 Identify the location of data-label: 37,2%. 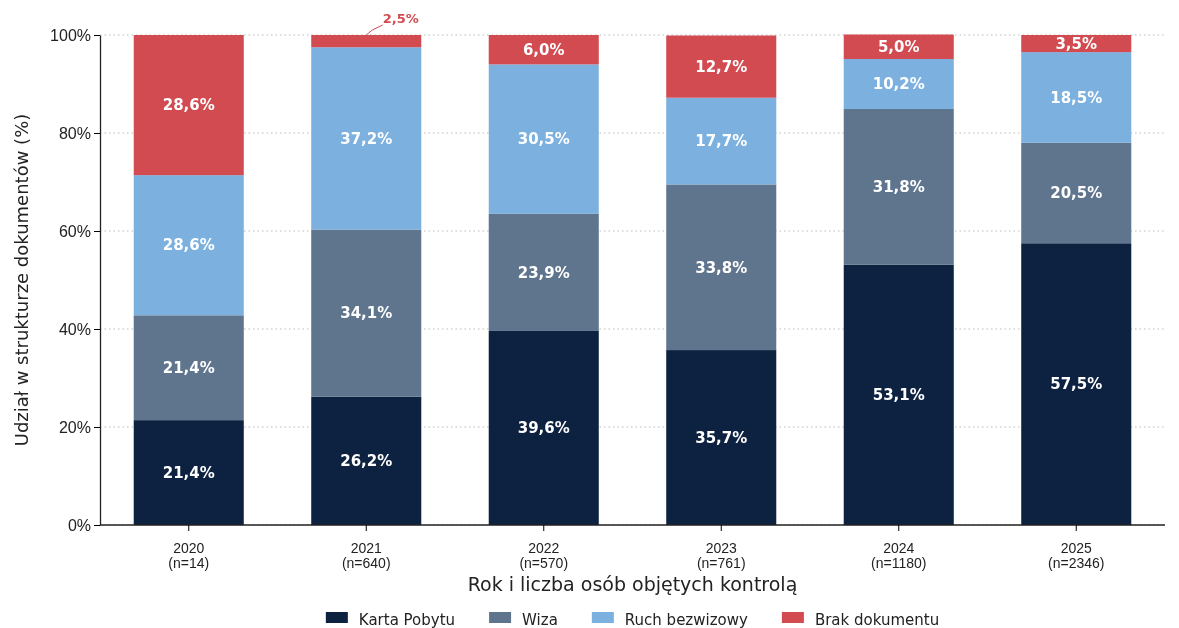
(366, 138).